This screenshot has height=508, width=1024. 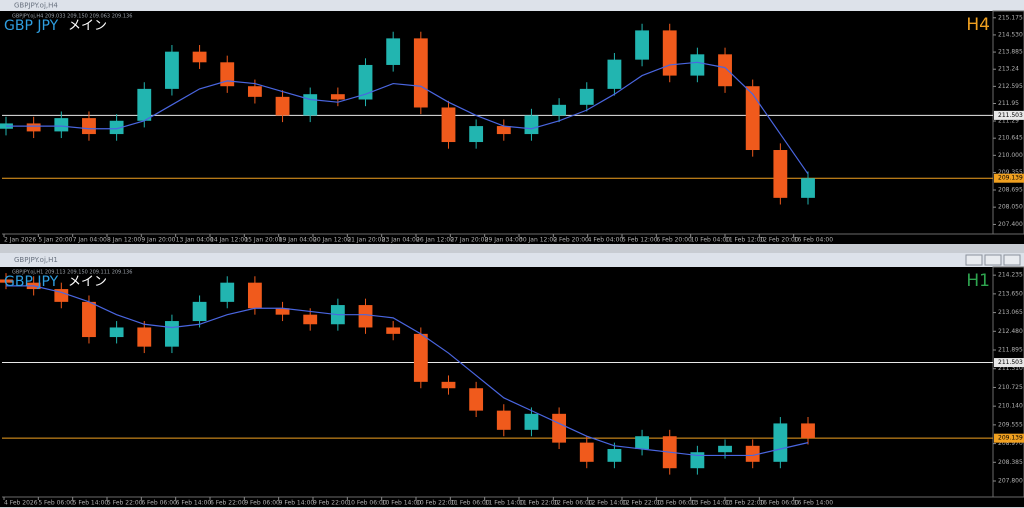 What do you see at coordinates (90, 240) in the screenshot?
I see `x-tick-label: 7 Jan 04:00` at bounding box center [90, 240].